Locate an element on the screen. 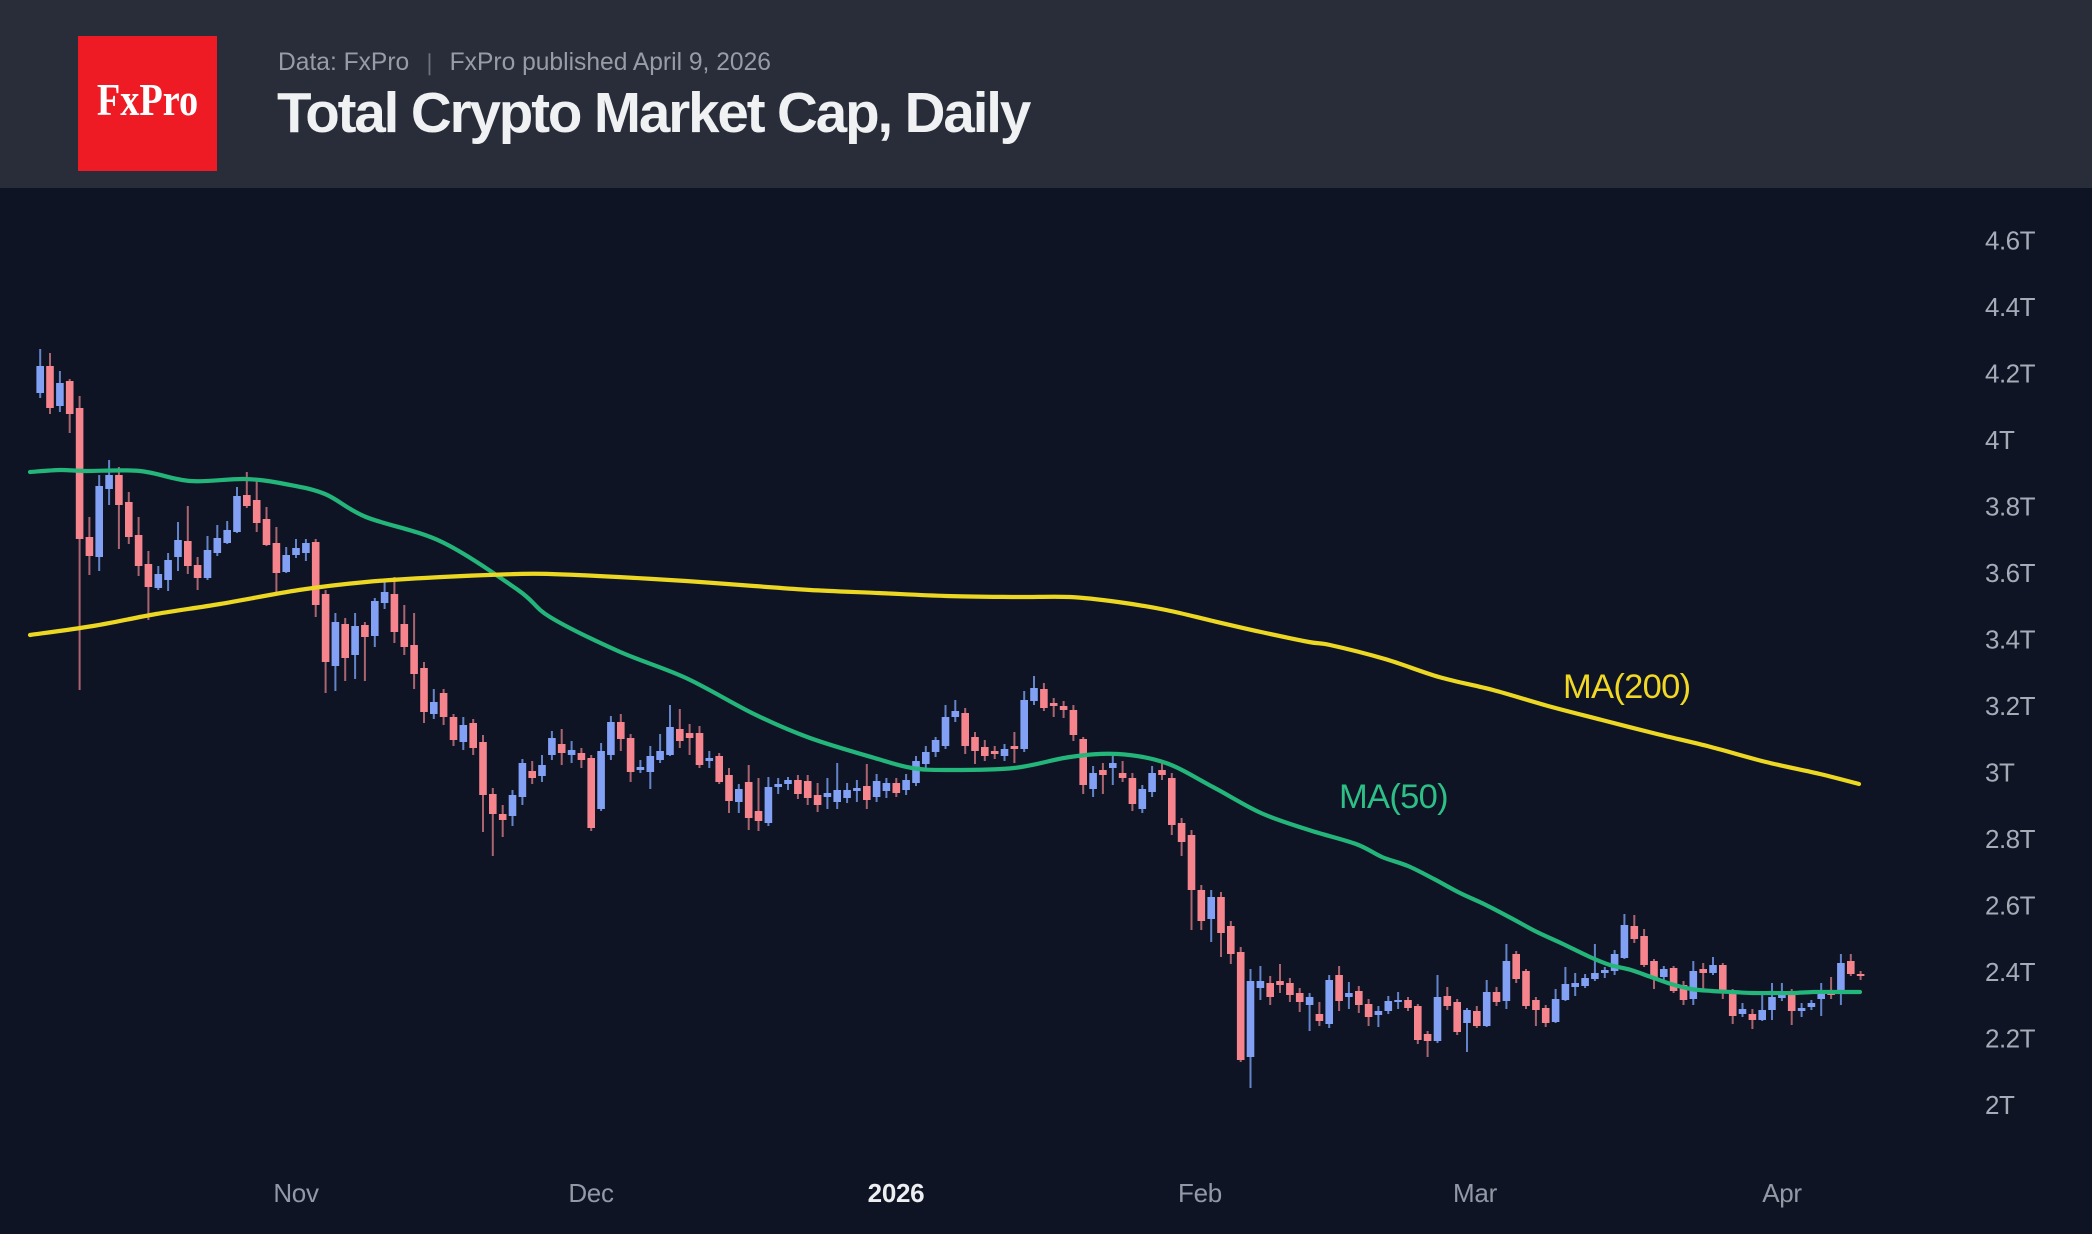 Image resolution: width=2092 pixels, height=1234 pixels. svg-text: 3.8T is located at coordinates (2010, 506).